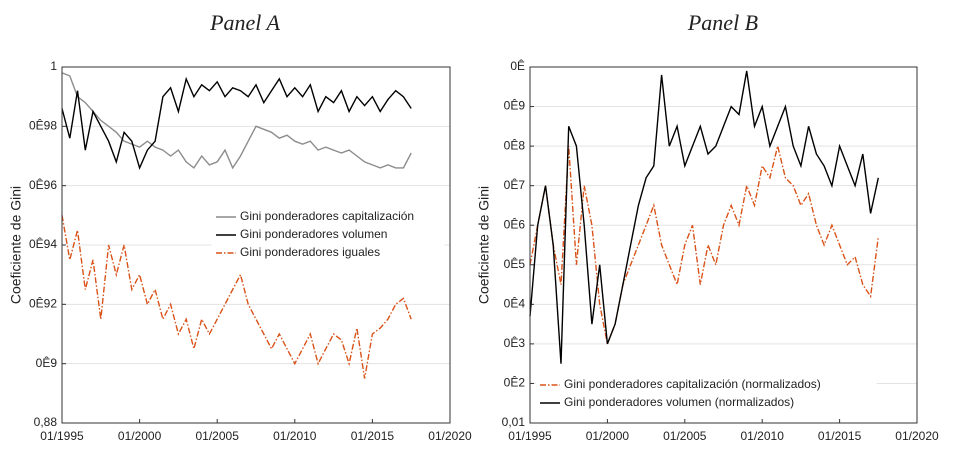  I want to click on panel-title: Panel A, so click(244, 22).